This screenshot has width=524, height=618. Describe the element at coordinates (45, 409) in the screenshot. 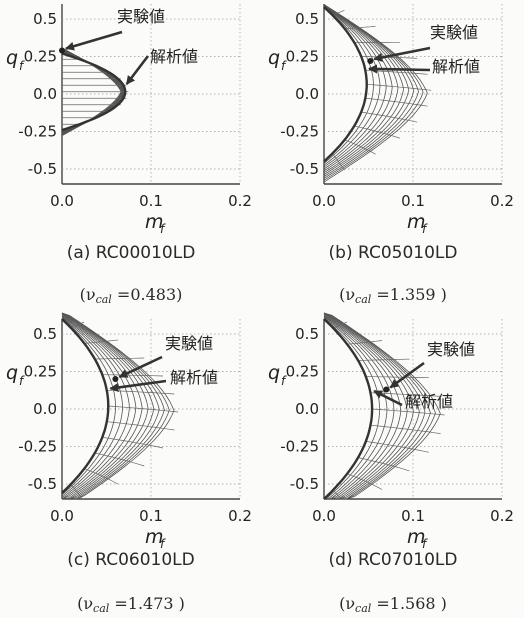

I see `chart-c-y-tick-label: 0.0` at that location.